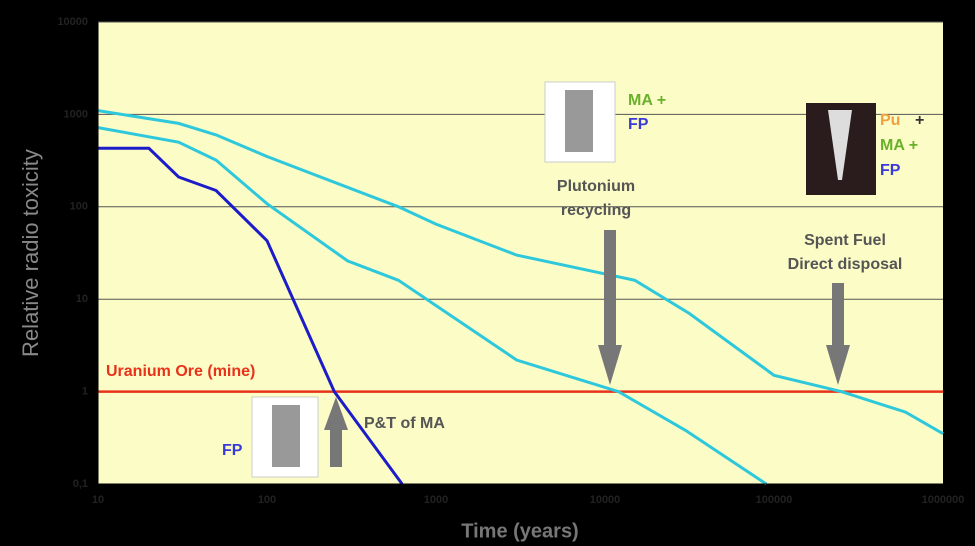 The width and height of the screenshot is (975, 546). Describe the element at coordinates (267, 500) in the screenshot. I see `x-tick-label: 100` at that location.